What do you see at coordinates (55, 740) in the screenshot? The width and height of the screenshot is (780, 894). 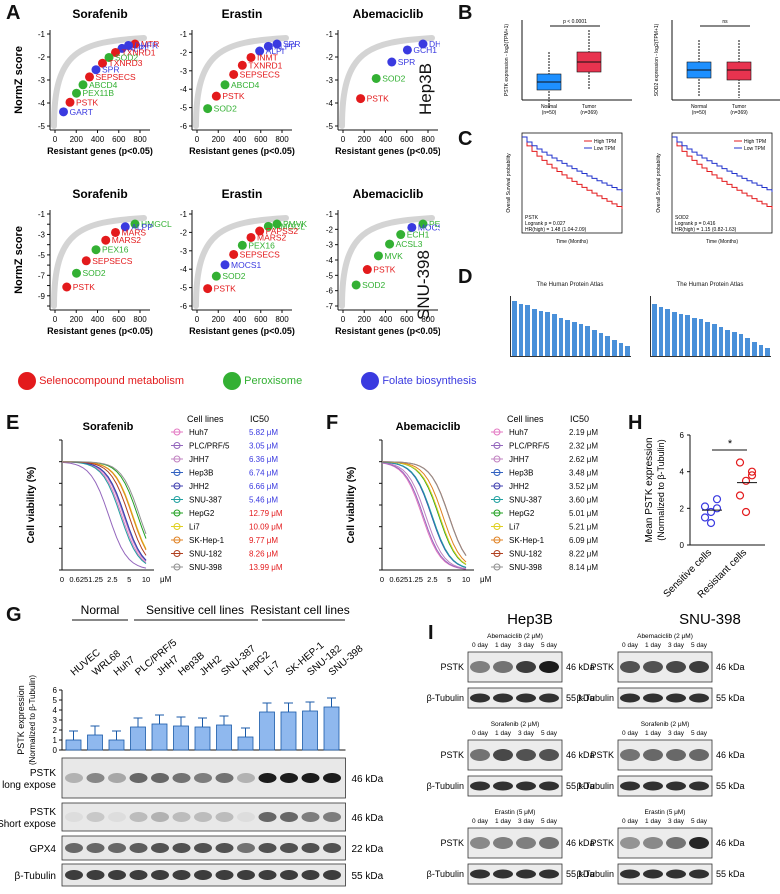 I see `g-ytick-label: 1` at bounding box center [55, 740].